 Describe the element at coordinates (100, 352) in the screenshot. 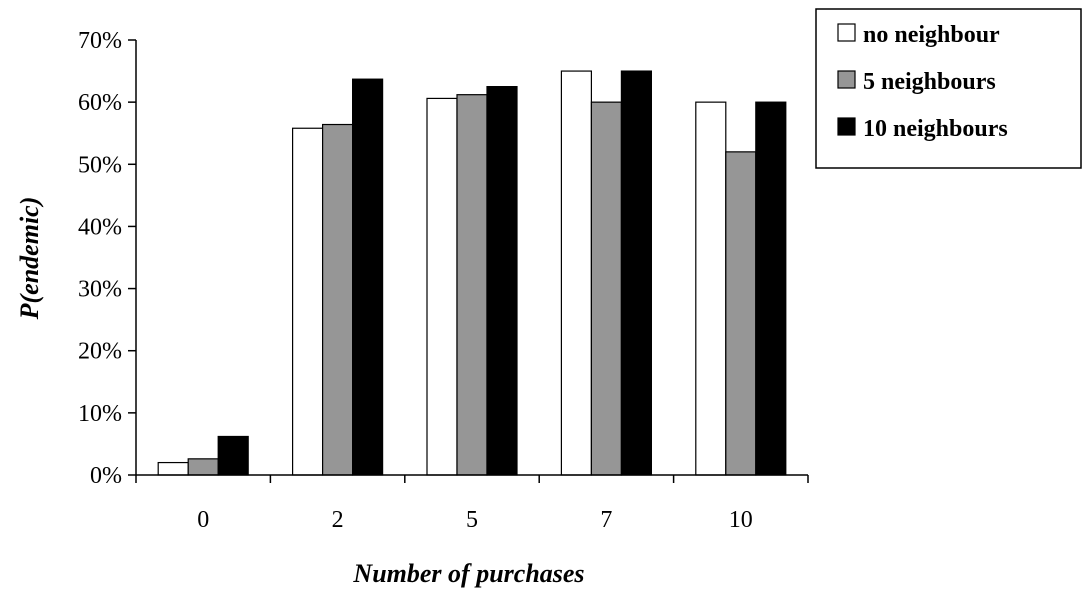

I see `y-tick-label: 20%` at that location.